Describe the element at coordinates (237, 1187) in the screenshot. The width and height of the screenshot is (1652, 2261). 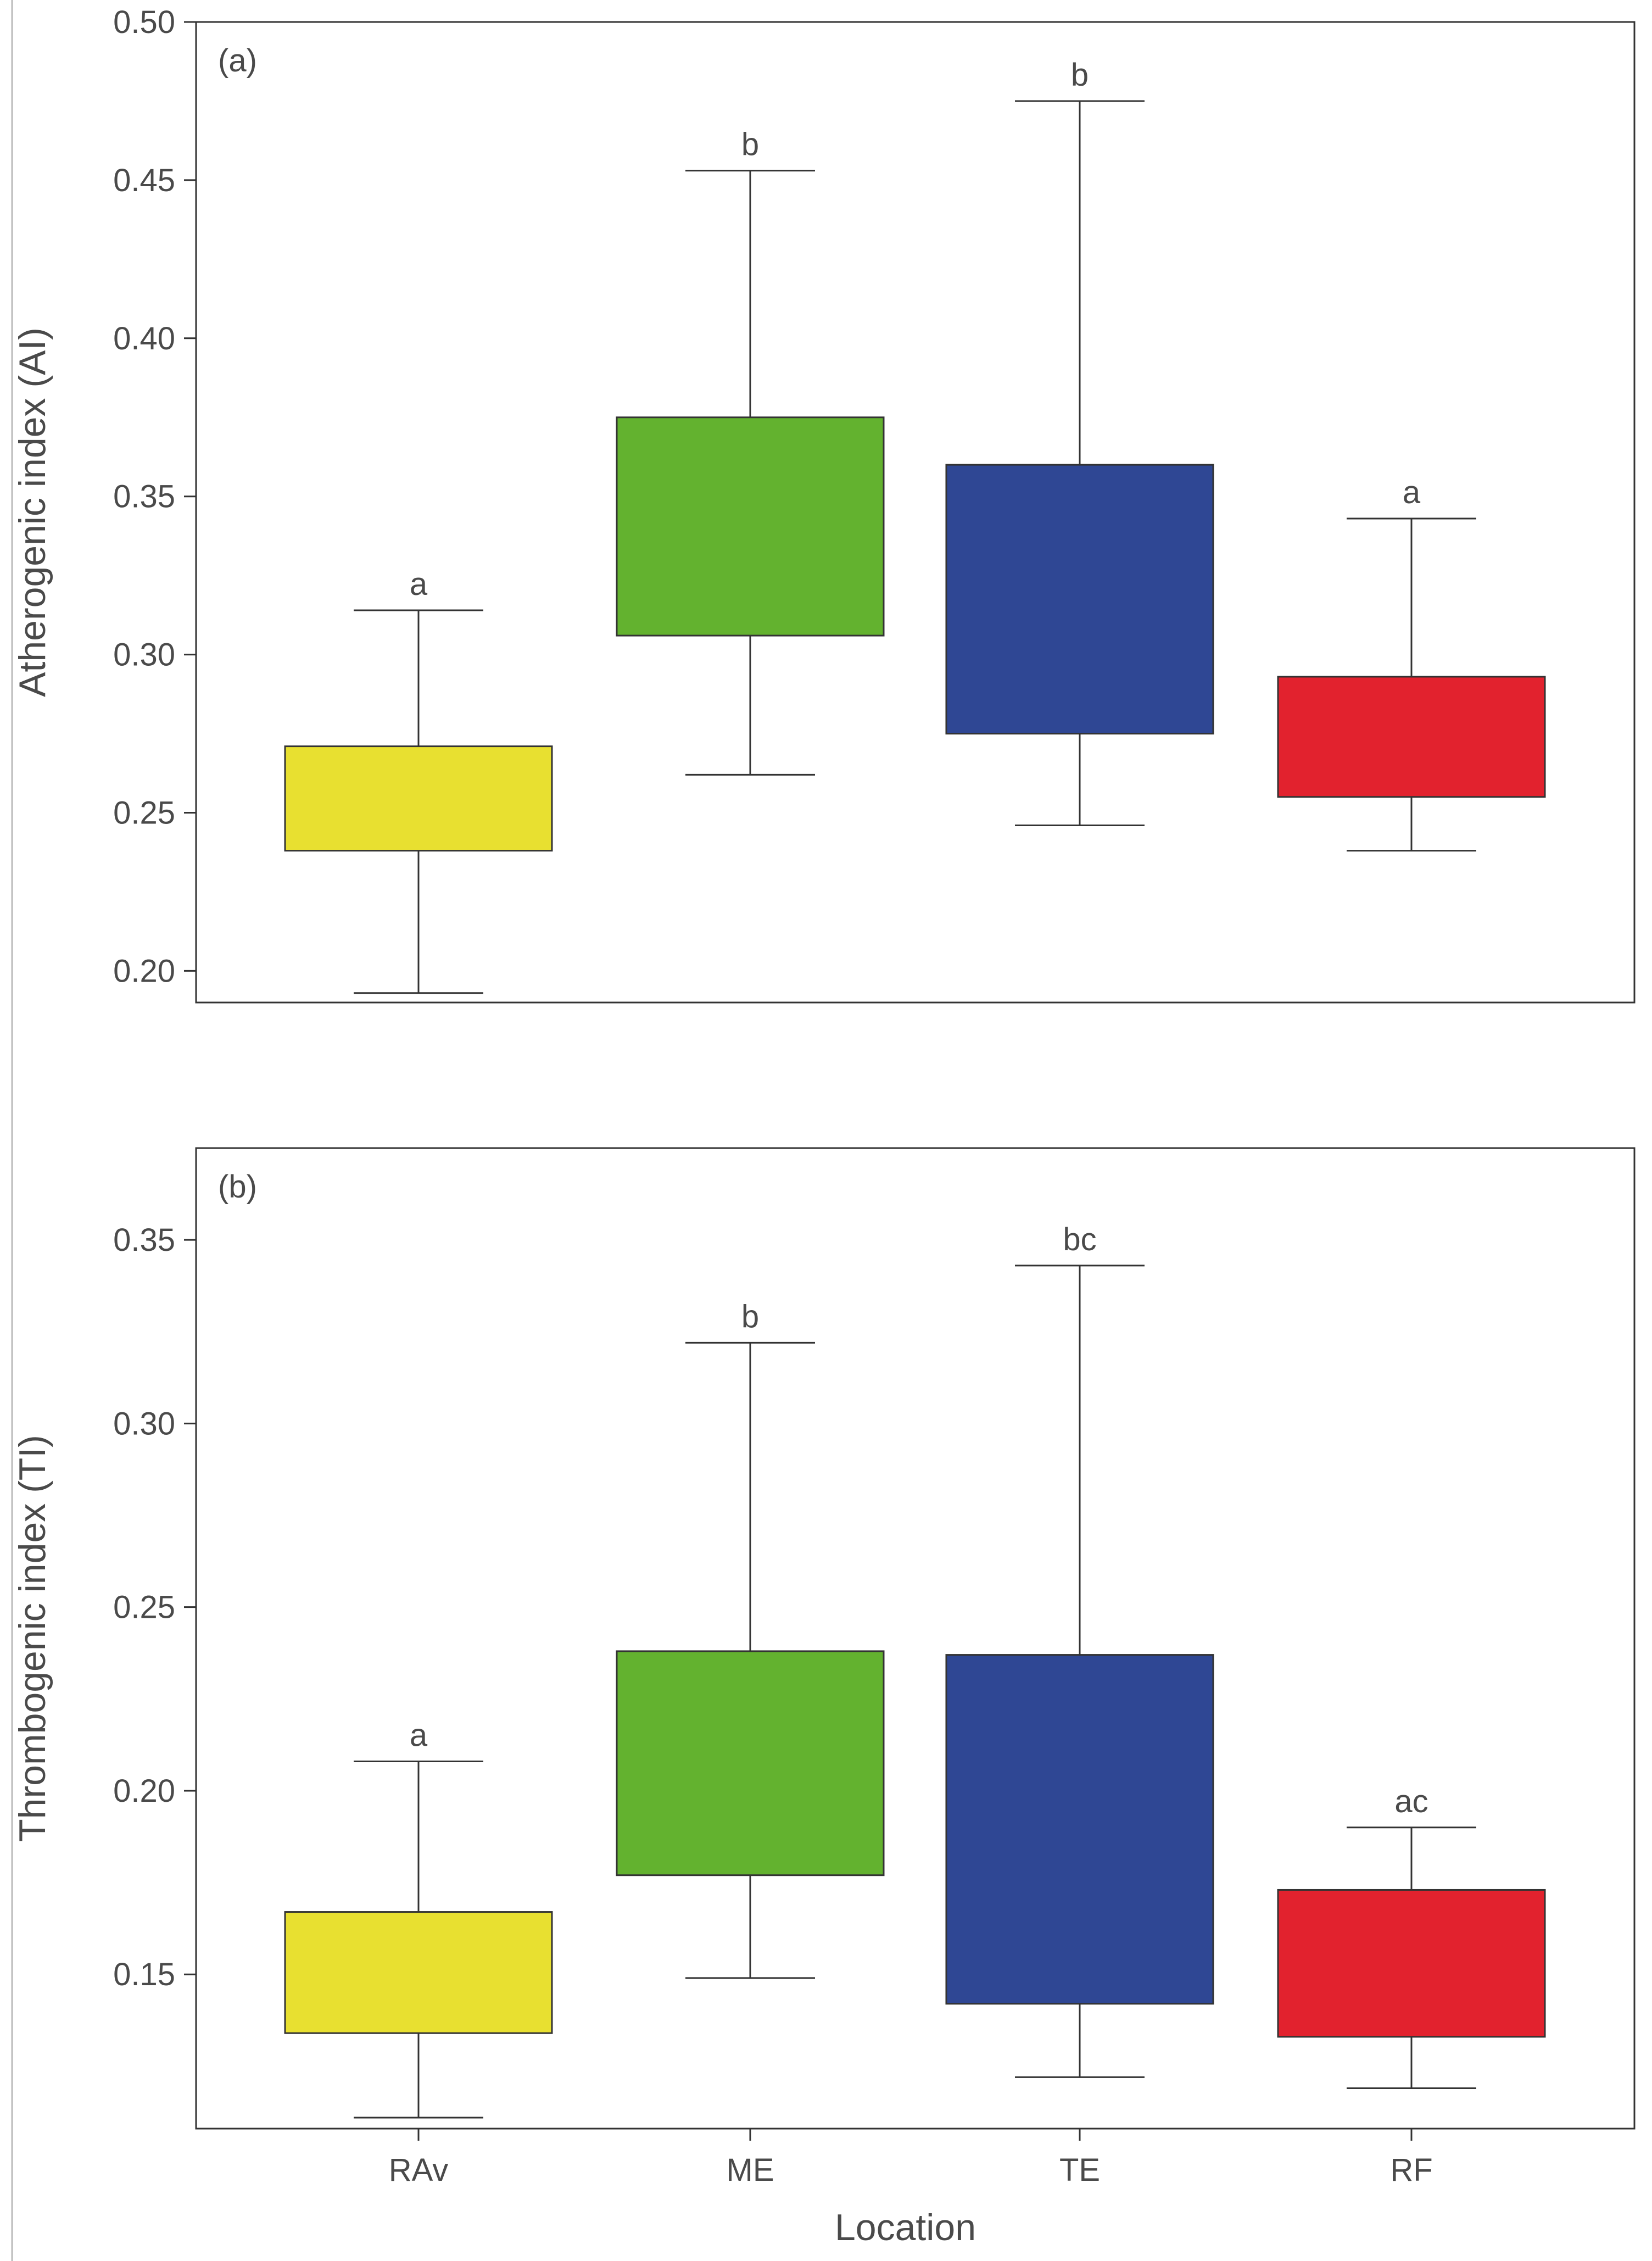
I see `panel-label-b: (b)` at that location.